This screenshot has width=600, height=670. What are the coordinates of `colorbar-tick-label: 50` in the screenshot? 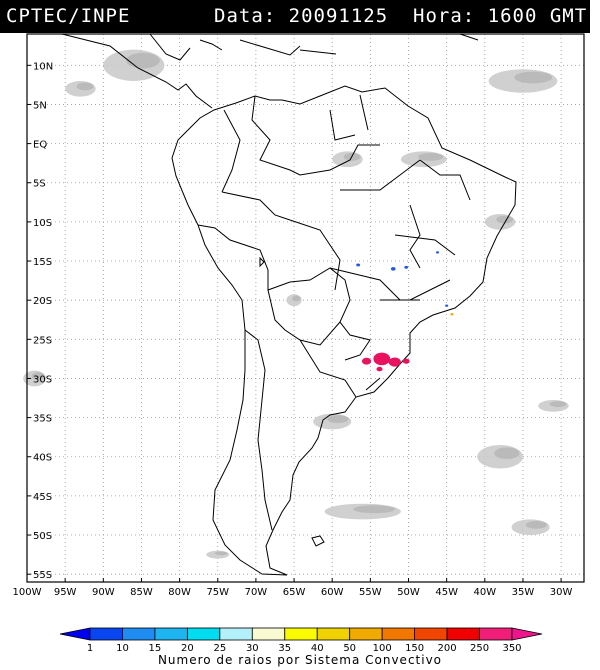 It's located at (349, 648).